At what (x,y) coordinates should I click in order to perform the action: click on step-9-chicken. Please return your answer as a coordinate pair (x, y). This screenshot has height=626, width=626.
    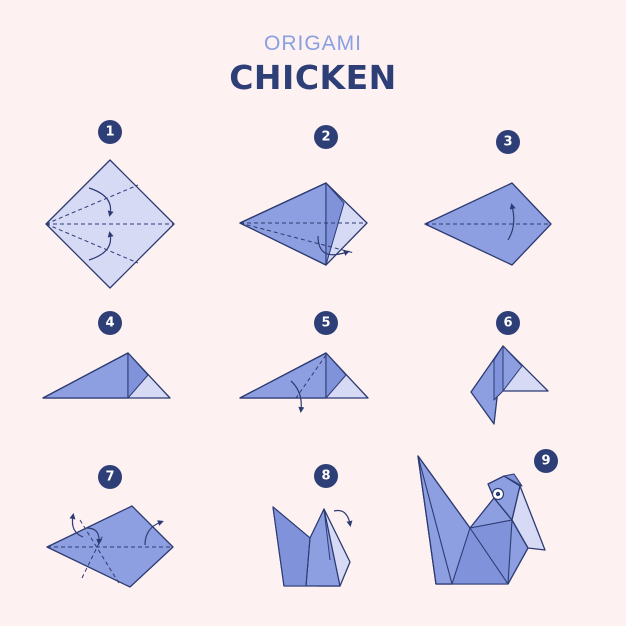
    Looking at the image, I should click on (481, 520).